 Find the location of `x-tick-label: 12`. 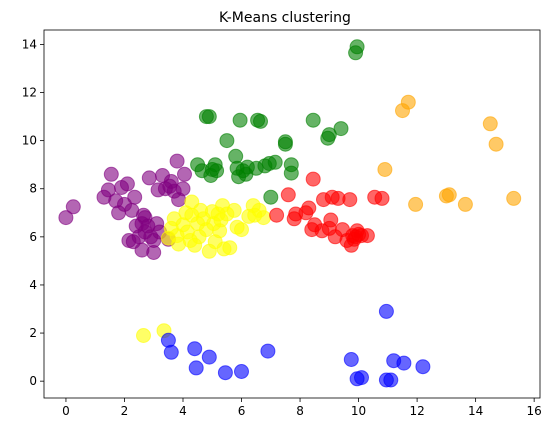

x-tick-label: 12 is located at coordinates (416, 411).